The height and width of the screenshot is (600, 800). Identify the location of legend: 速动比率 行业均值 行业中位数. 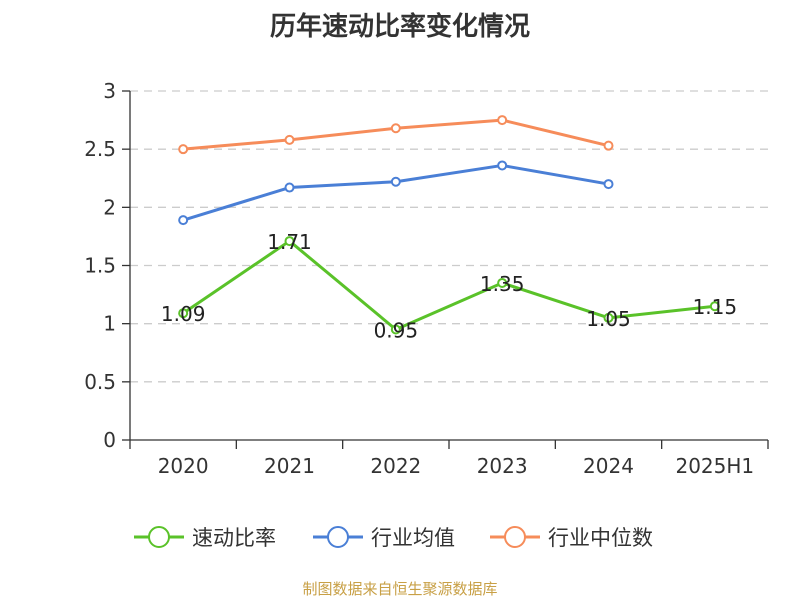
(393, 538).